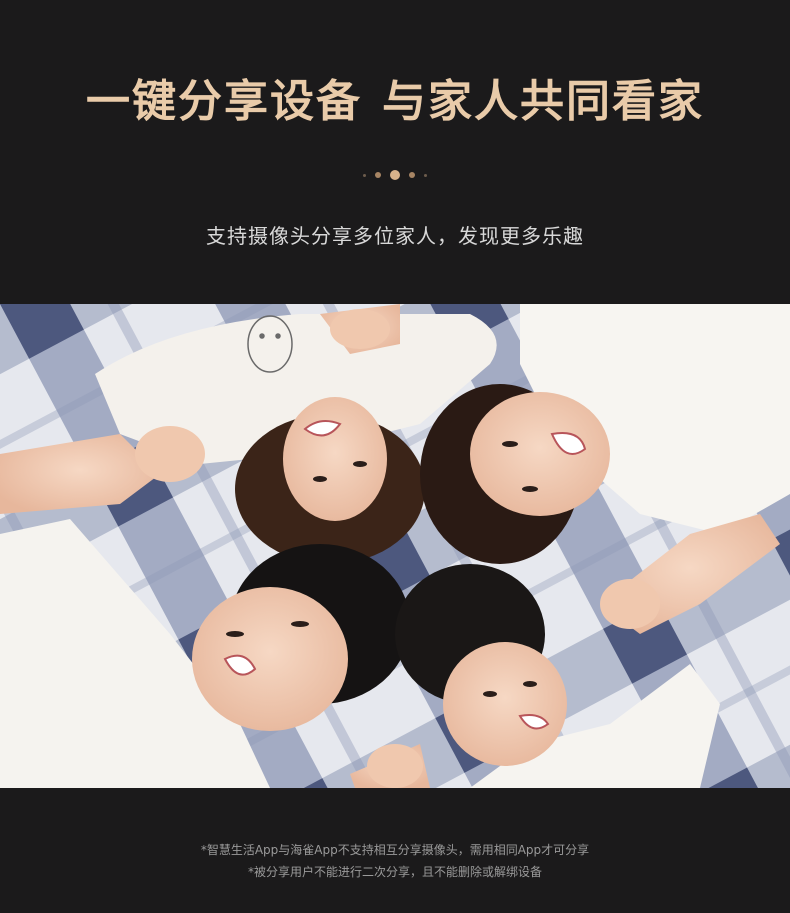 Image resolution: width=790 pixels, height=913 pixels. What do you see at coordinates (394, 872) in the screenshot?
I see `footnote-2: *被分享用户不能进行二次分享，且不能删除或解绑设备` at bounding box center [394, 872].